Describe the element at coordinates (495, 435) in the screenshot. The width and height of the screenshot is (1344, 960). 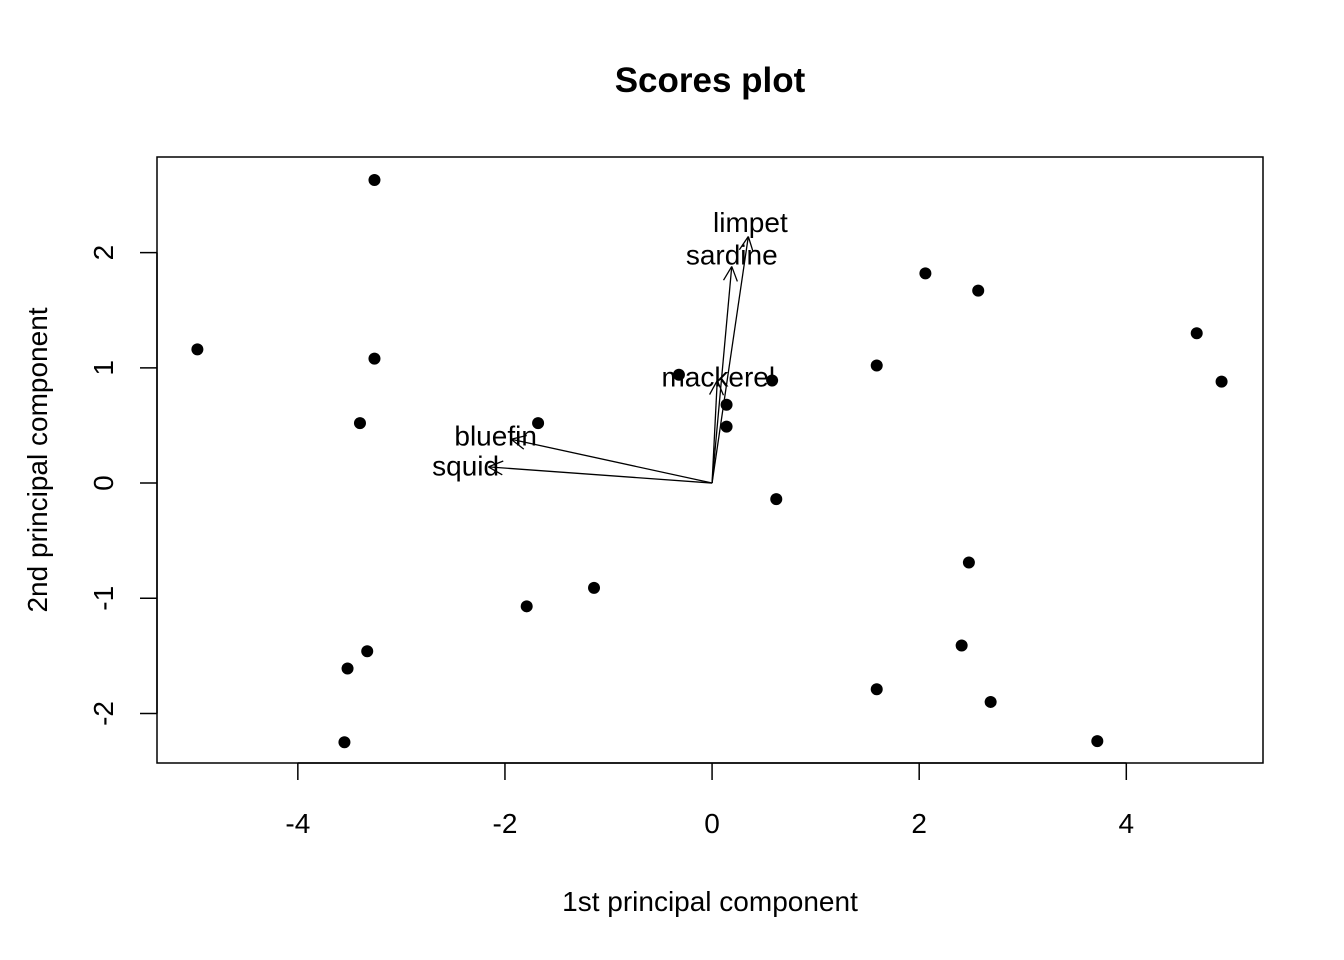
I see `loading-label-bluefin: bluefin` at that location.